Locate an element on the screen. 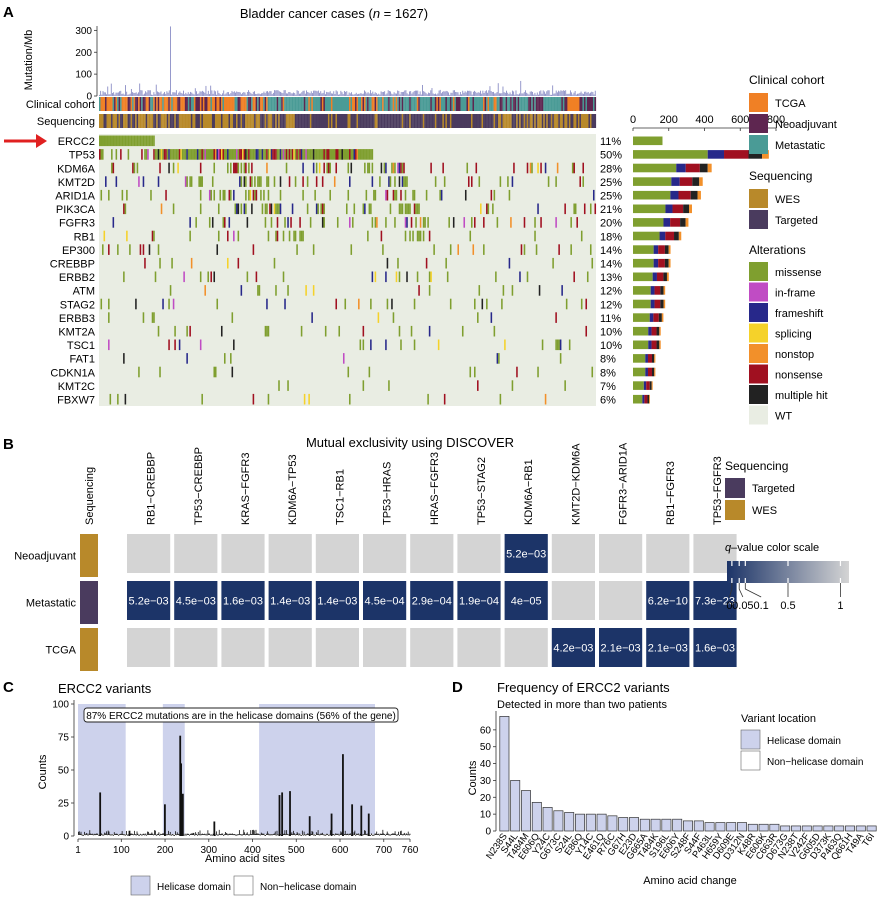 This screenshot has width=880, height=900. legend-c-helicase-label: Helicase domain is located at coordinates (194, 887).